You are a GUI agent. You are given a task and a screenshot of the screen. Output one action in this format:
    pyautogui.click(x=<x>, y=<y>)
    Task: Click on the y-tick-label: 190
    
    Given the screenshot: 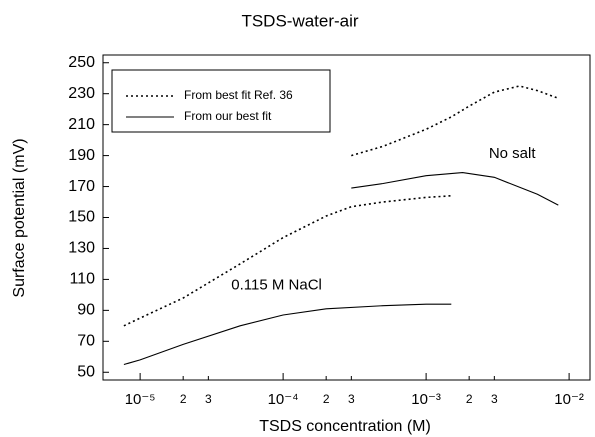 What is the action you would take?
    pyautogui.click(x=81, y=155)
    